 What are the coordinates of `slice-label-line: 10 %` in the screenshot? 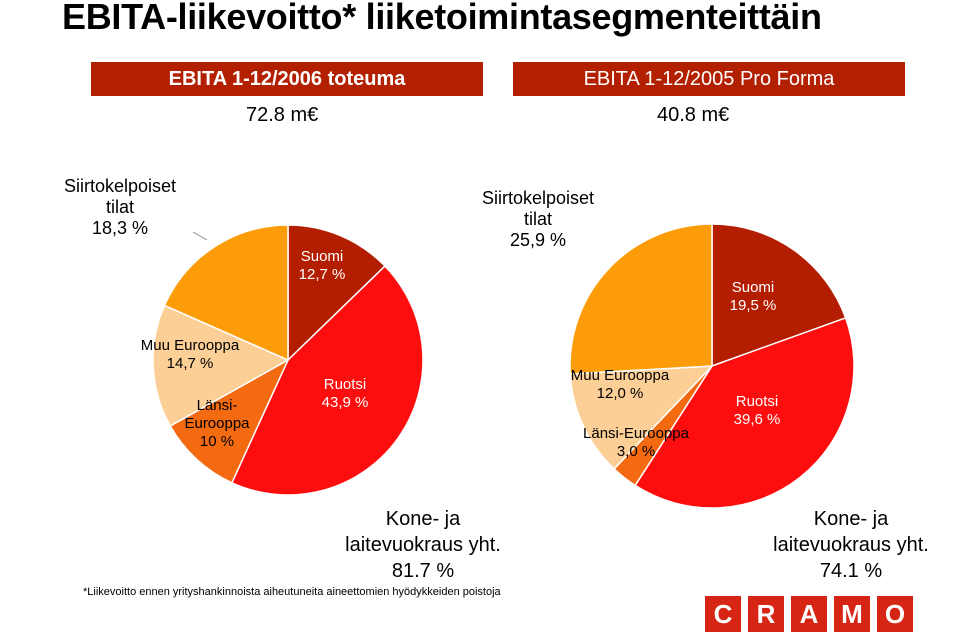 It's located at (217, 441).